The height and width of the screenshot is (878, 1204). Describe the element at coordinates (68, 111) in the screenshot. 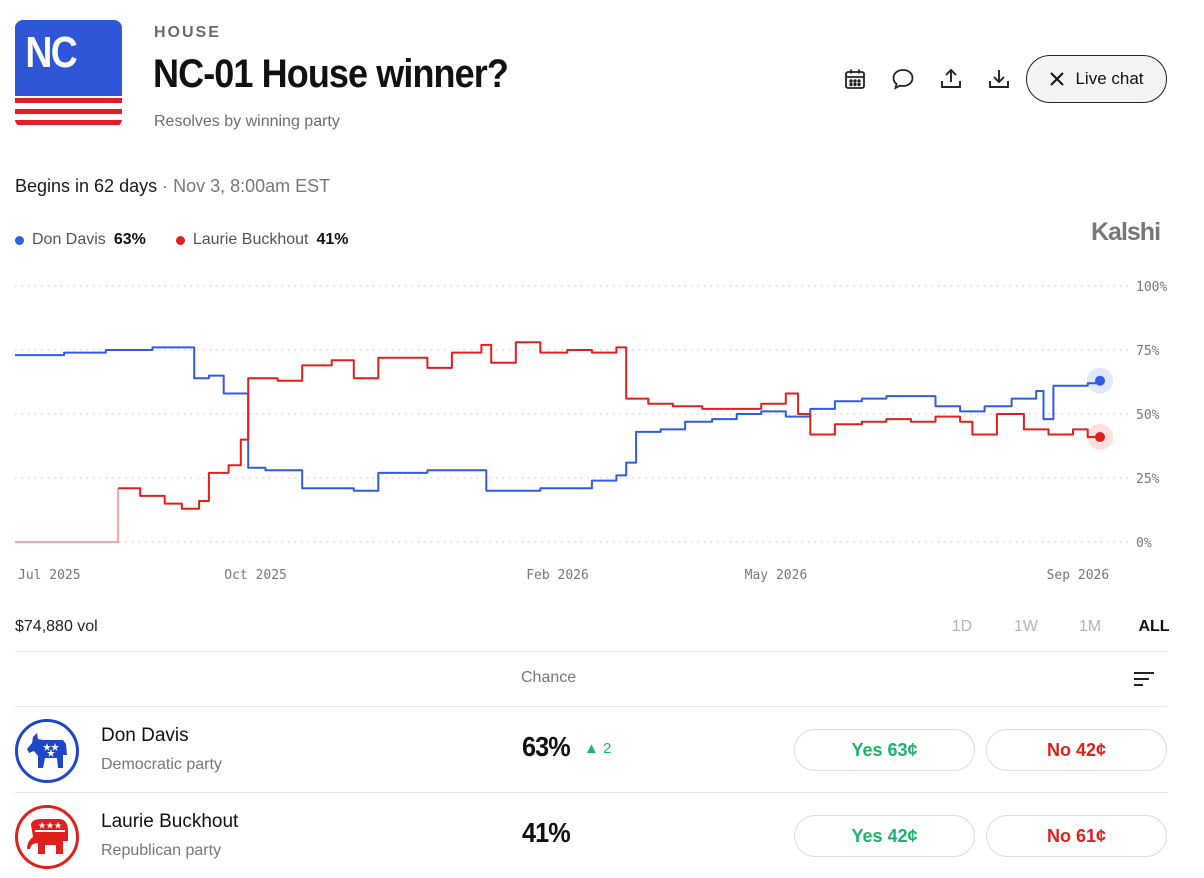

I see `logo-stripes` at that location.